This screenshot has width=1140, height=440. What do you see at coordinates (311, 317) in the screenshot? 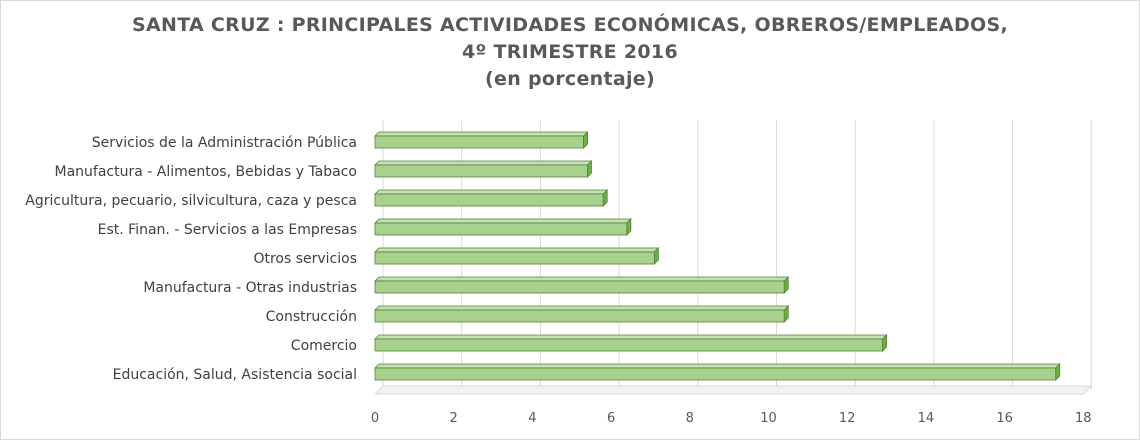
I see `category-label: Construcción` at bounding box center [311, 317].